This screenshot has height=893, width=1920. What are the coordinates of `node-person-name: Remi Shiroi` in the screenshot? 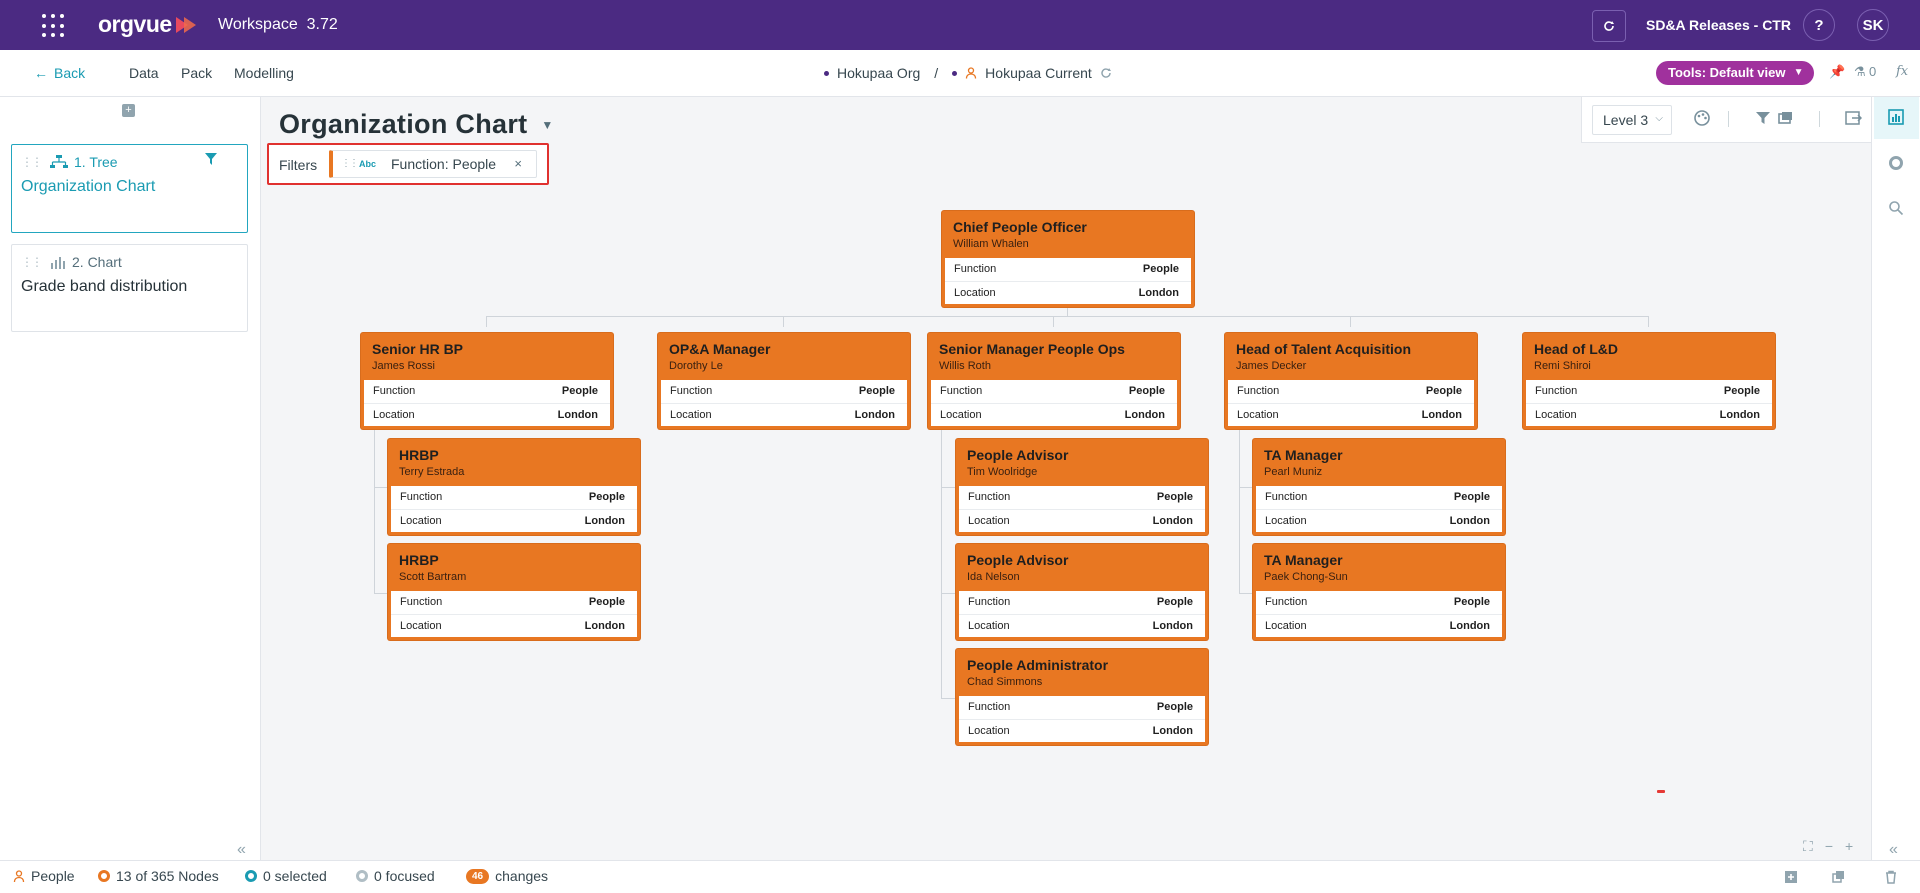 It's located at (1562, 366).